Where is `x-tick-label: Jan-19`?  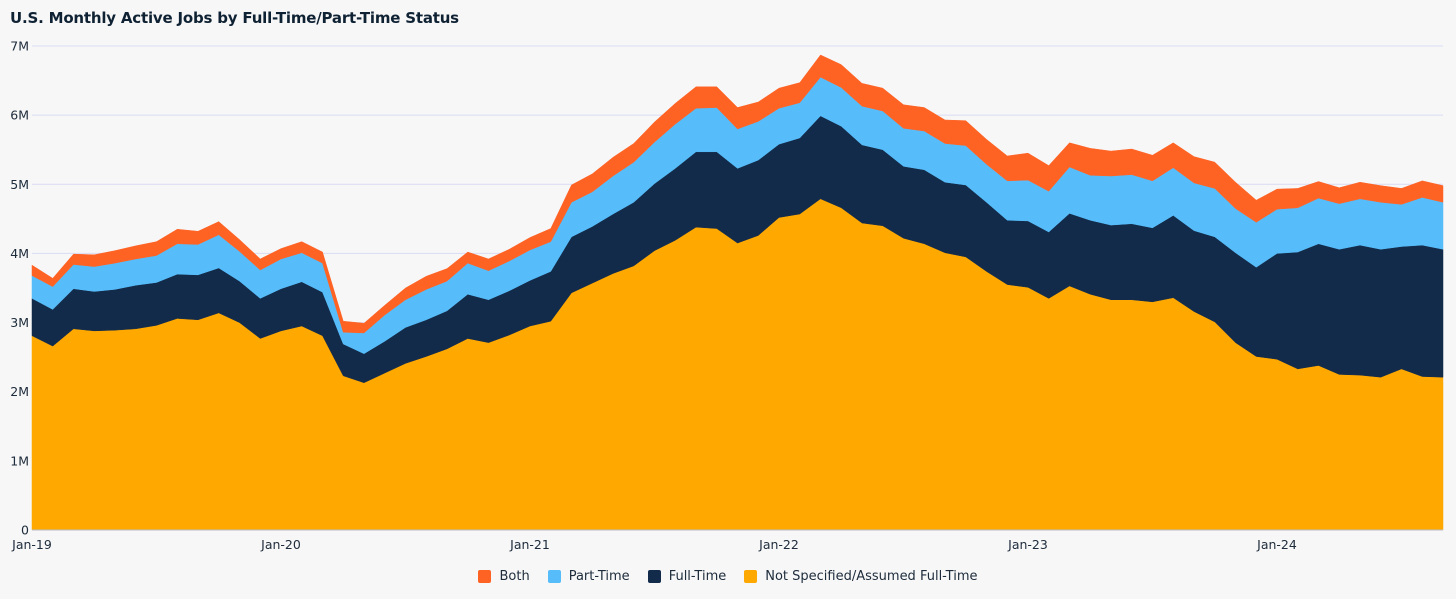
x-tick-label: Jan-19 is located at coordinates (31, 544).